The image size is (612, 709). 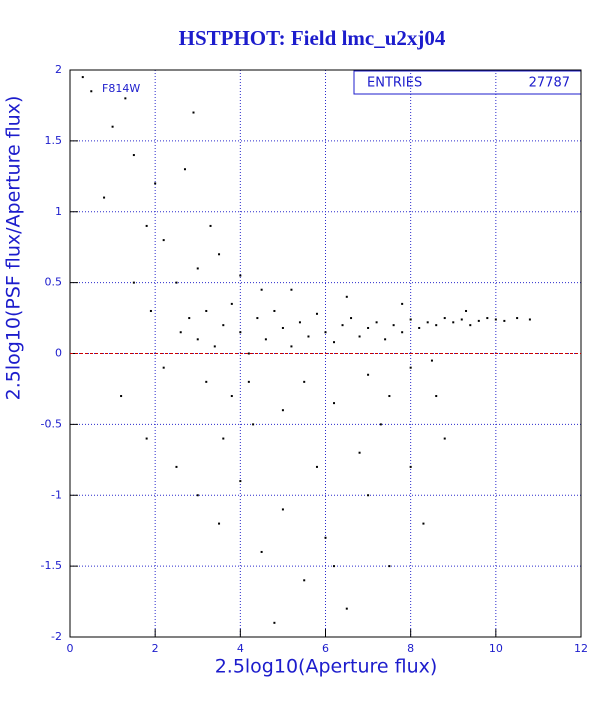 What do you see at coordinates (410, 648) in the screenshot?
I see `x-tick-label: 8` at bounding box center [410, 648].